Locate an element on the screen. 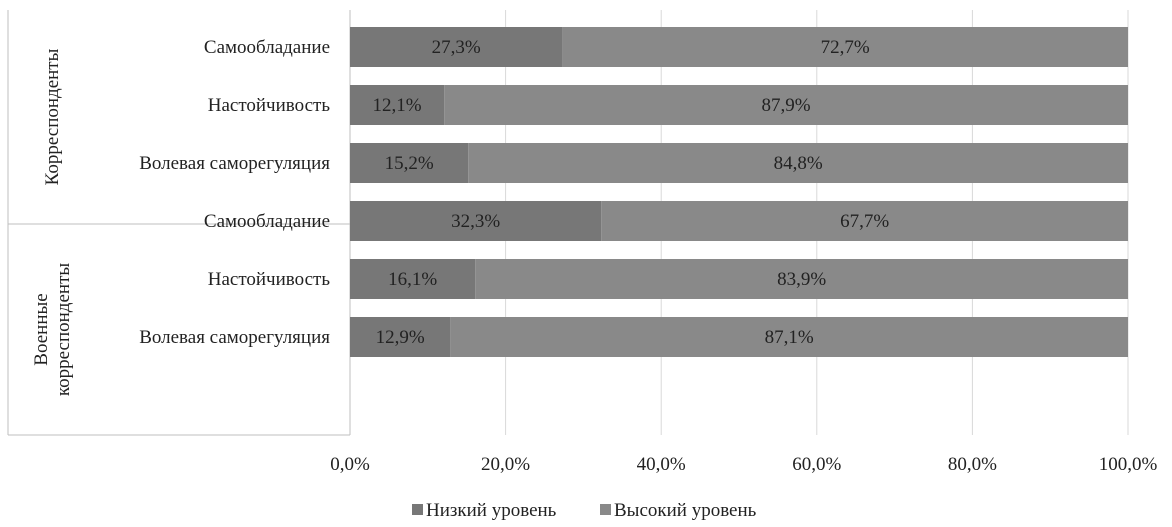 The image size is (1172, 527). data-label: 87,1% is located at coordinates (789, 337).